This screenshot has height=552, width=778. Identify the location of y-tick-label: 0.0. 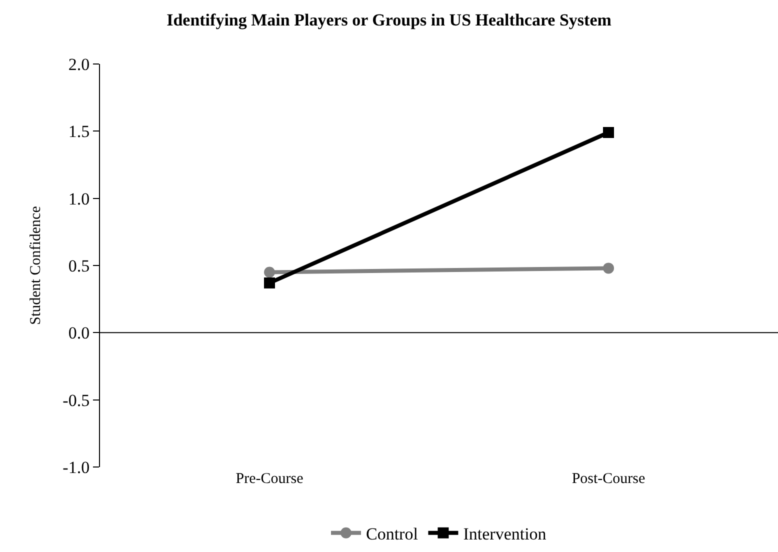
(79, 333).